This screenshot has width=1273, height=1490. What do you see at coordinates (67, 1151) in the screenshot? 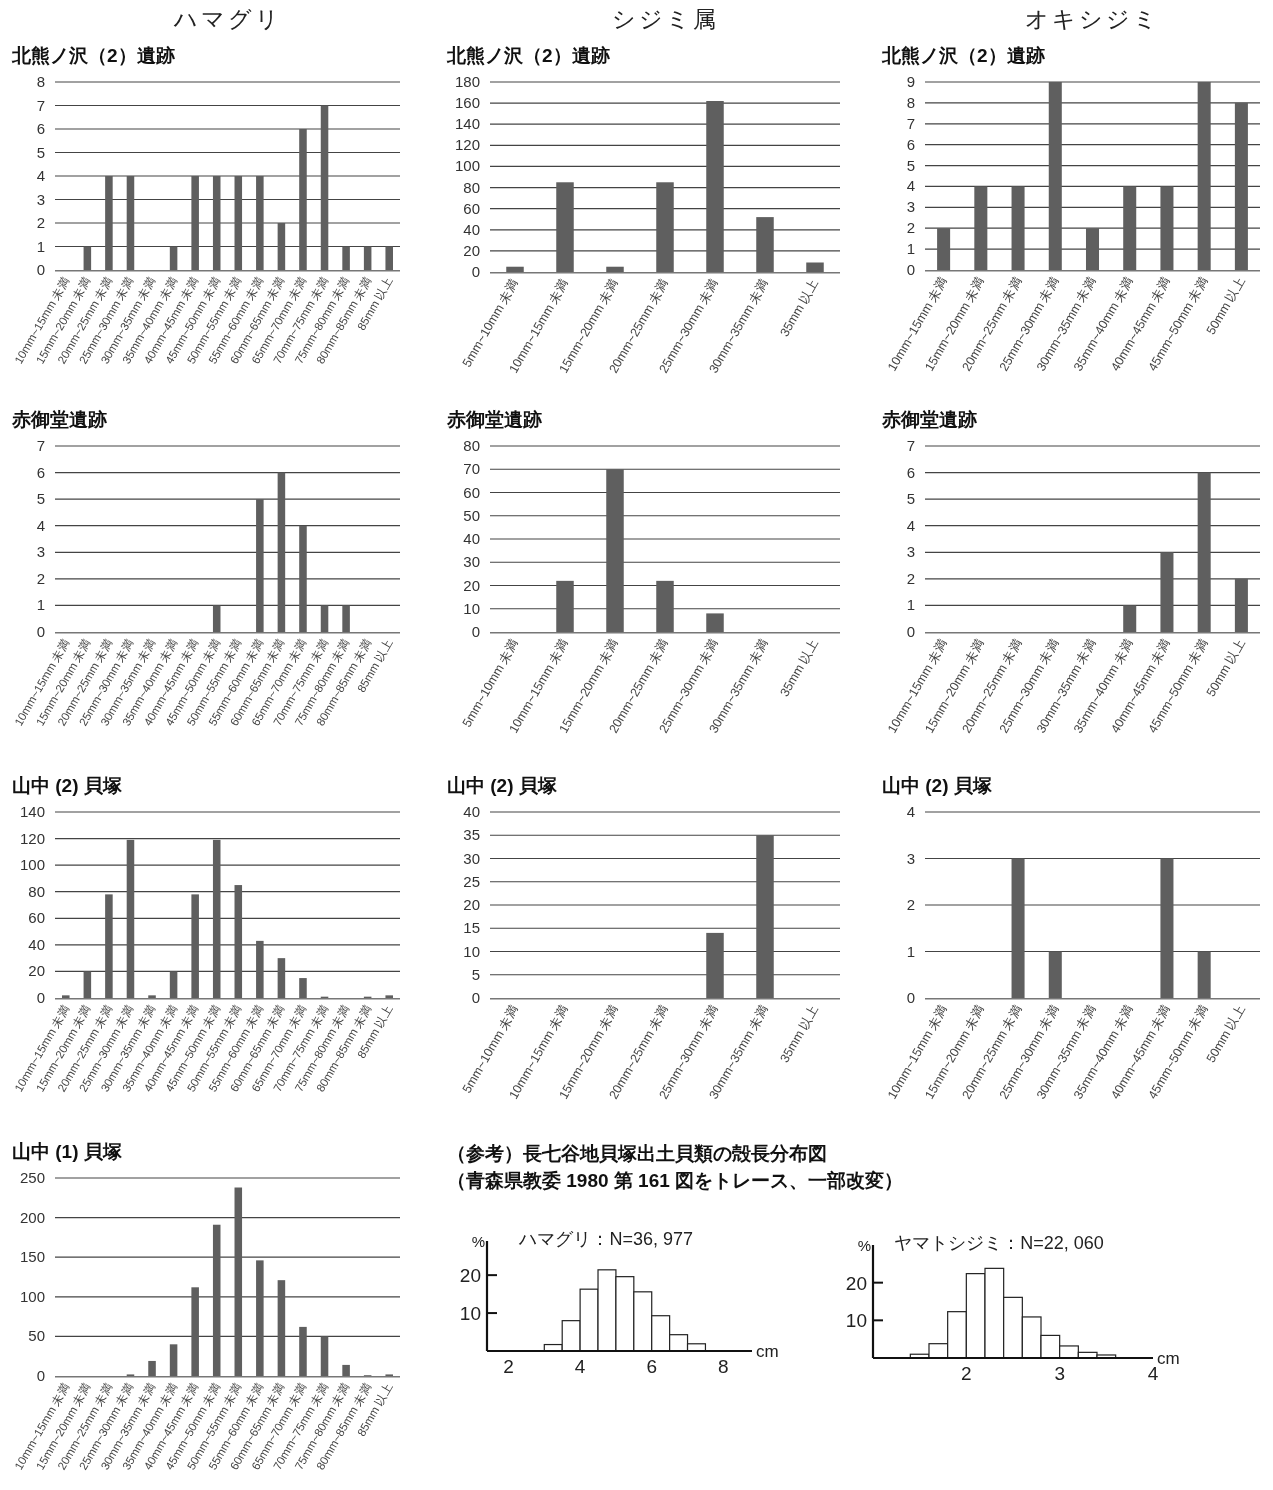
I see `chart-title: 山中 (1) 貝塚` at bounding box center [67, 1151].